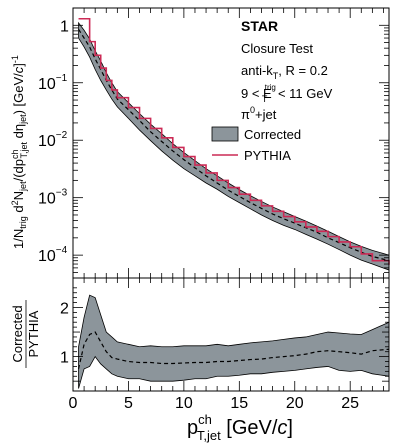 This screenshot has height=447, width=407. What do you see at coordinates (240, 427) in the screenshot?
I see `x-axis-label: pch T,jet [GeV/c]` at bounding box center [240, 427].